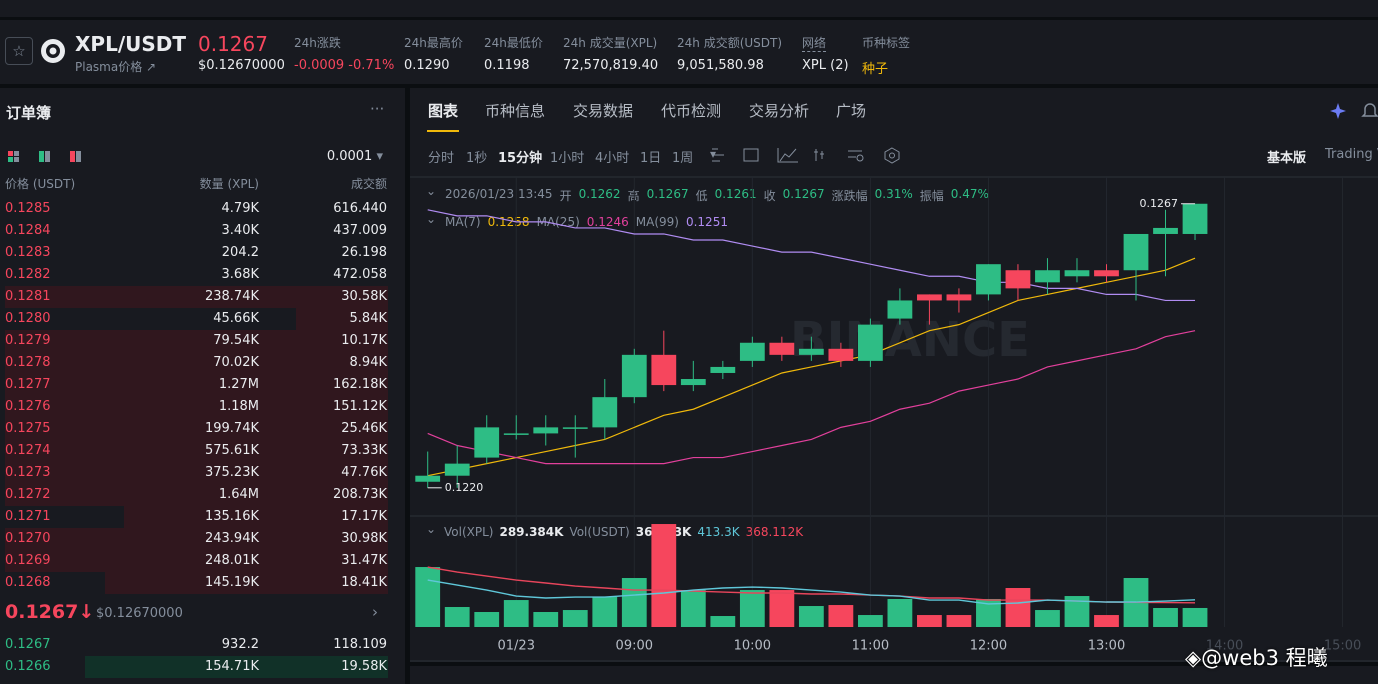 The image size is (1378, 684). What do you see at coordinates (657, 222) in the screenshot?
I see `ma-name: MA(99)` at bounding box center [657, 222].